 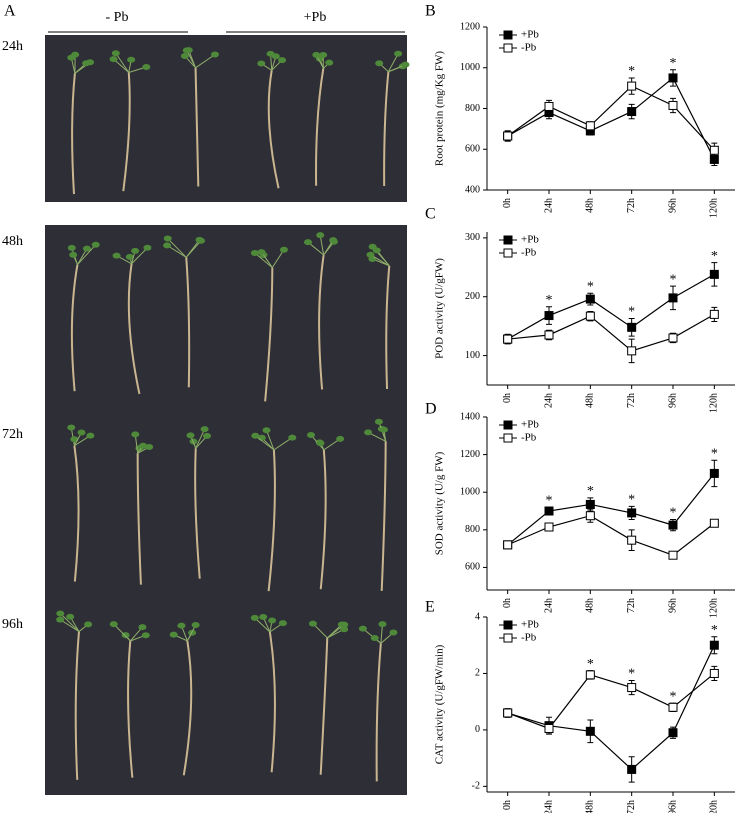 I want to click on panel-label: C, so click(x=430, y=214).